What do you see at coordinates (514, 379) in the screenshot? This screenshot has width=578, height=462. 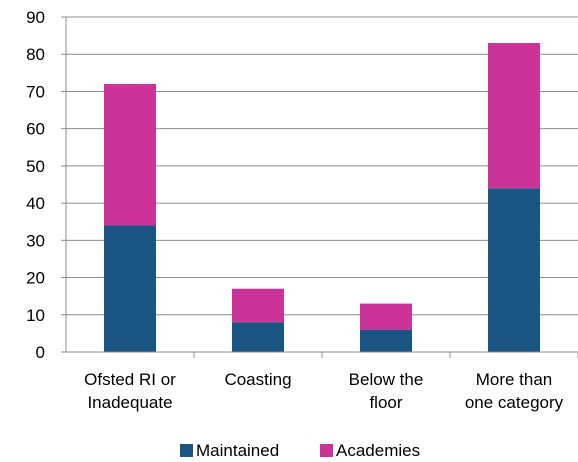 I see `x-tick-label: More than` at bounding box center [514, 379].